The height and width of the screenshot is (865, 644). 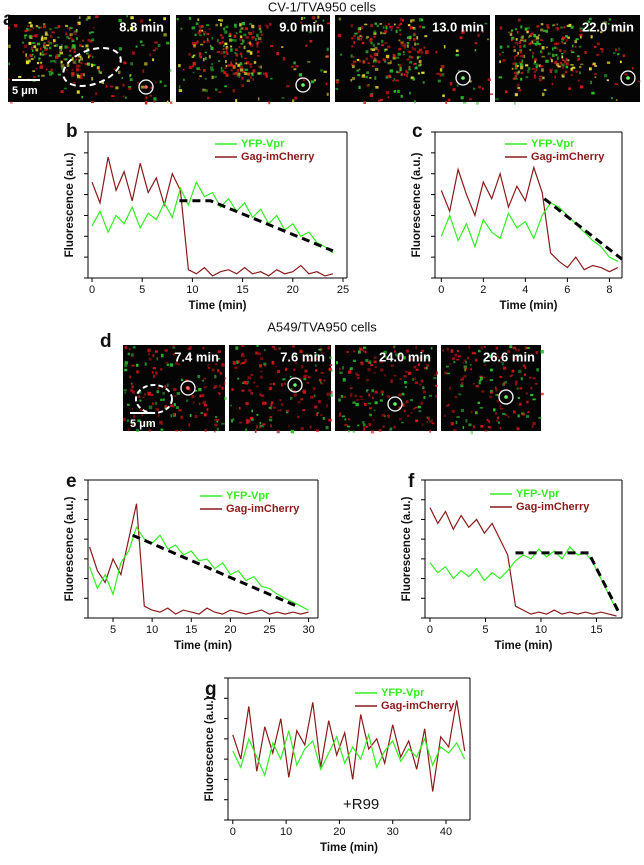 What do you see at coordinates (485, 630) in the screenshot?
I see `x-tick-label: 5` at bounding box center [485, 630].